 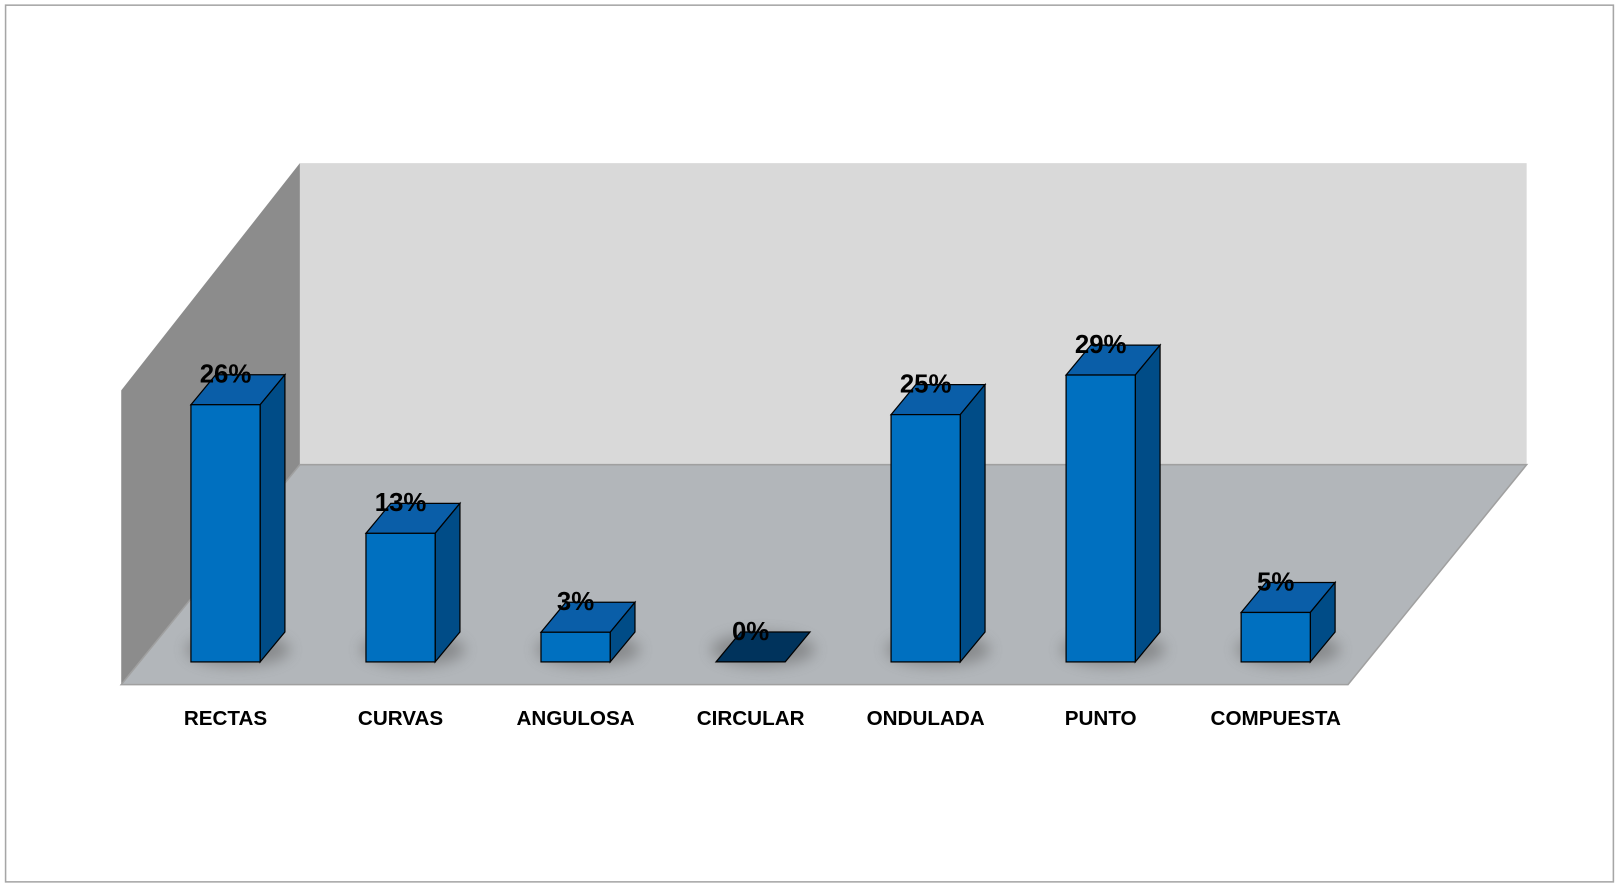 I want to click on x-tick-label: ANGULOSA, so click(x=576, y=718).